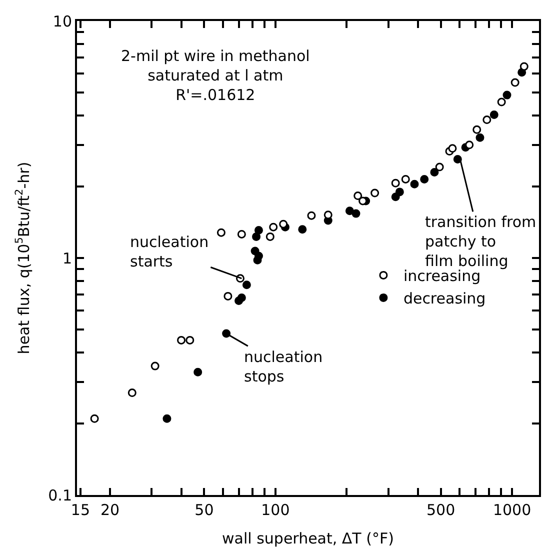 This screenshot has height=558, width=553. I want to click on x-tick-label: 500, so click(441, 510).